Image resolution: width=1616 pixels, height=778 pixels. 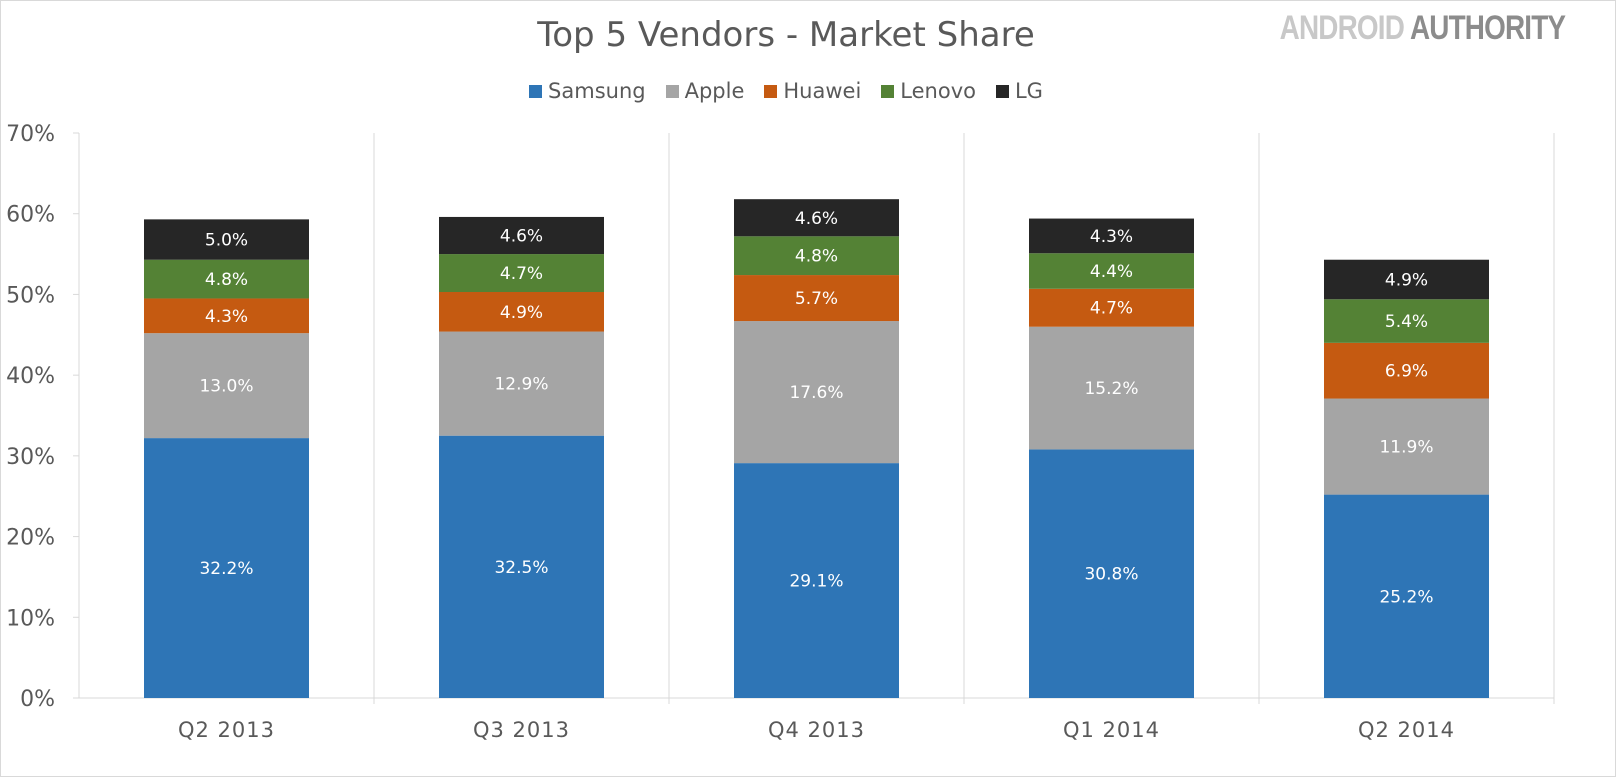 What do you see at coordinates (37, 699) in the screenshot?
I see `y-tick-label: 0%` at bounding box center [37, 699].